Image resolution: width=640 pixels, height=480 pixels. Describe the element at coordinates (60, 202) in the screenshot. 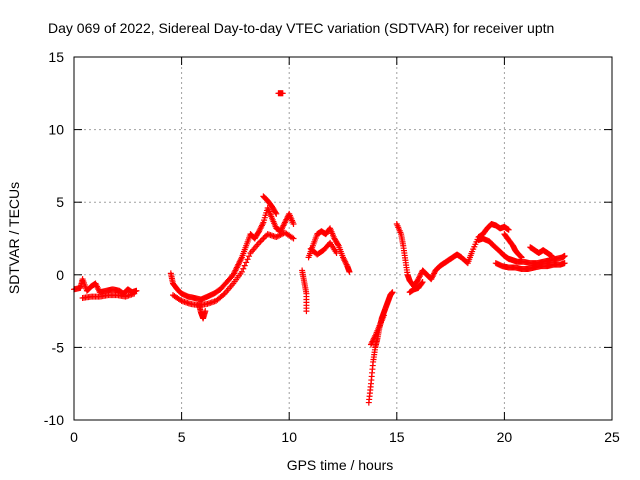

I see `y-tick-label: 5` at that location.